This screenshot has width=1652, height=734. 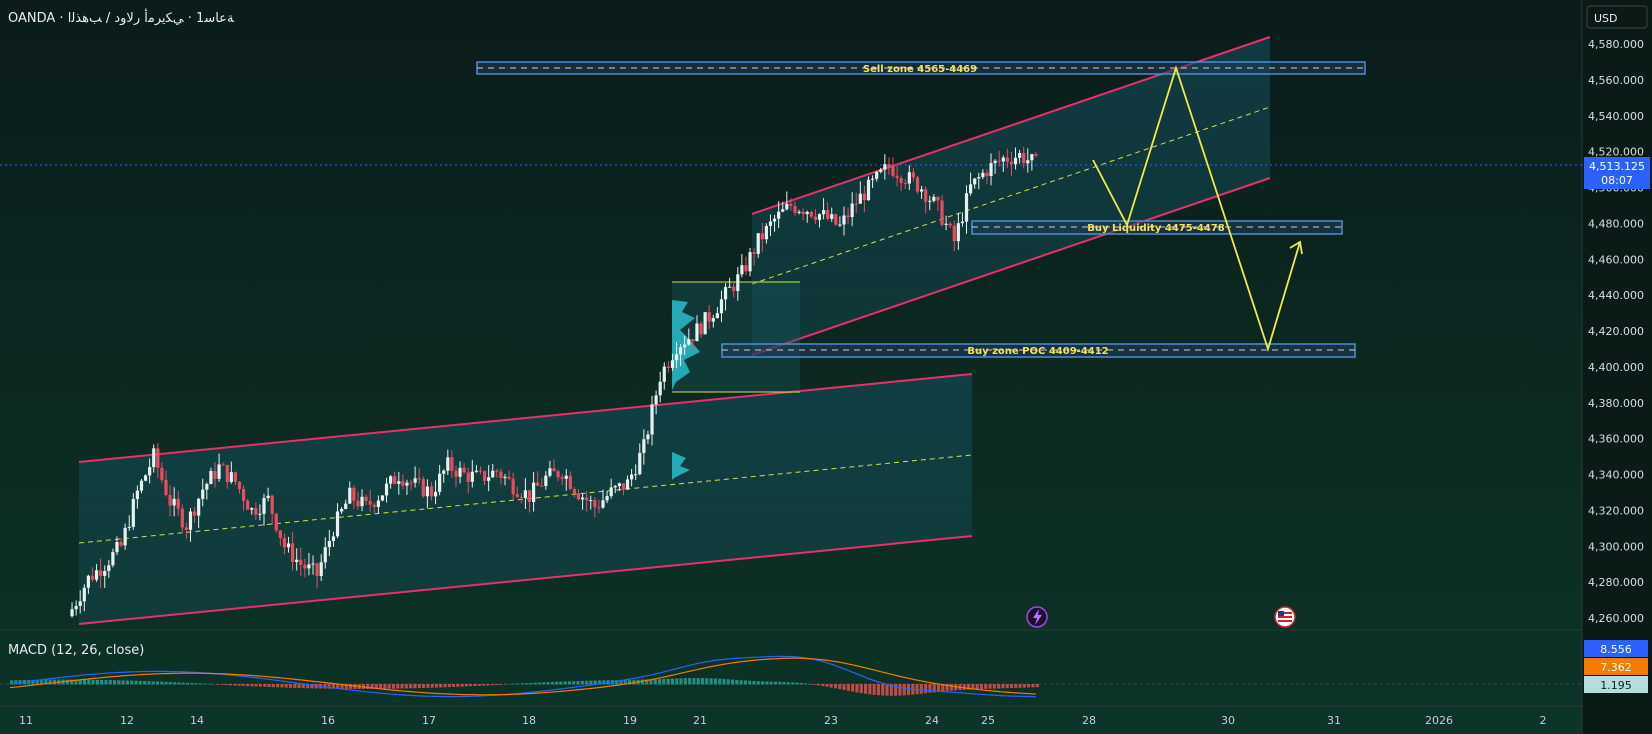 What do you see at coordinates (1616, 116) in the screenshot?
I see `price-tick-label: 4,540.000` at bounding box center [1616, 116].